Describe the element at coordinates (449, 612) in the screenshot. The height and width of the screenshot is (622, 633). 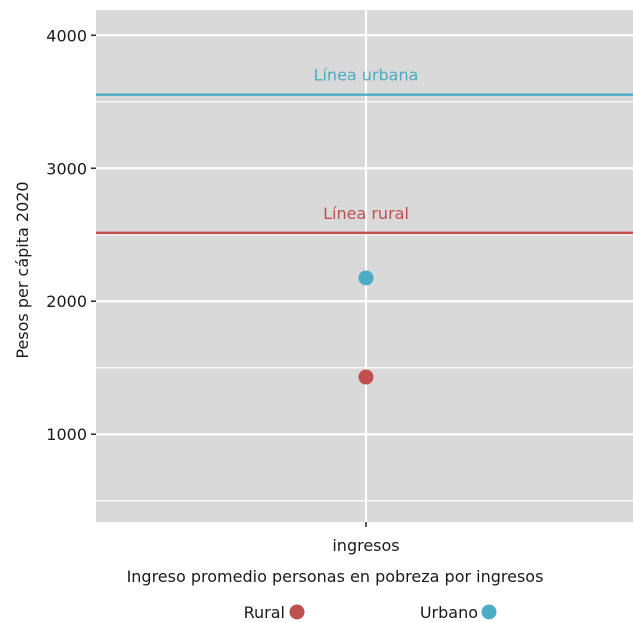
I see `legend-label: Urbano` at that location.